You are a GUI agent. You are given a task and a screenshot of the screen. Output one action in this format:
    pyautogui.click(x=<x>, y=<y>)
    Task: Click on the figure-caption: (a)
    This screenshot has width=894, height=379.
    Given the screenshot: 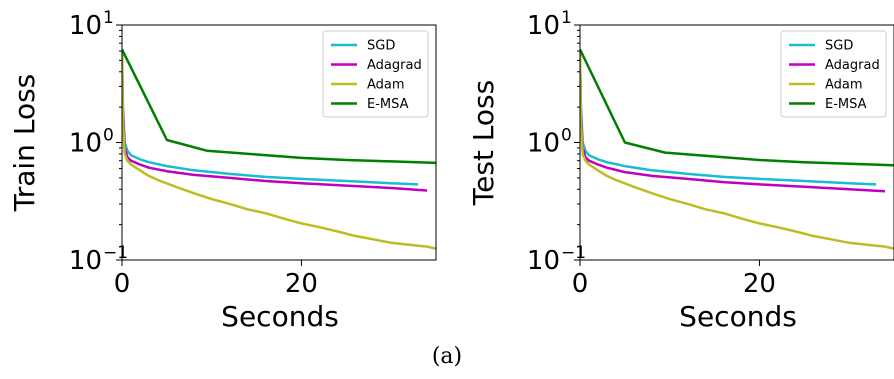 What is the action you would take?
    pyautogui.click(x=447, y=356)
    